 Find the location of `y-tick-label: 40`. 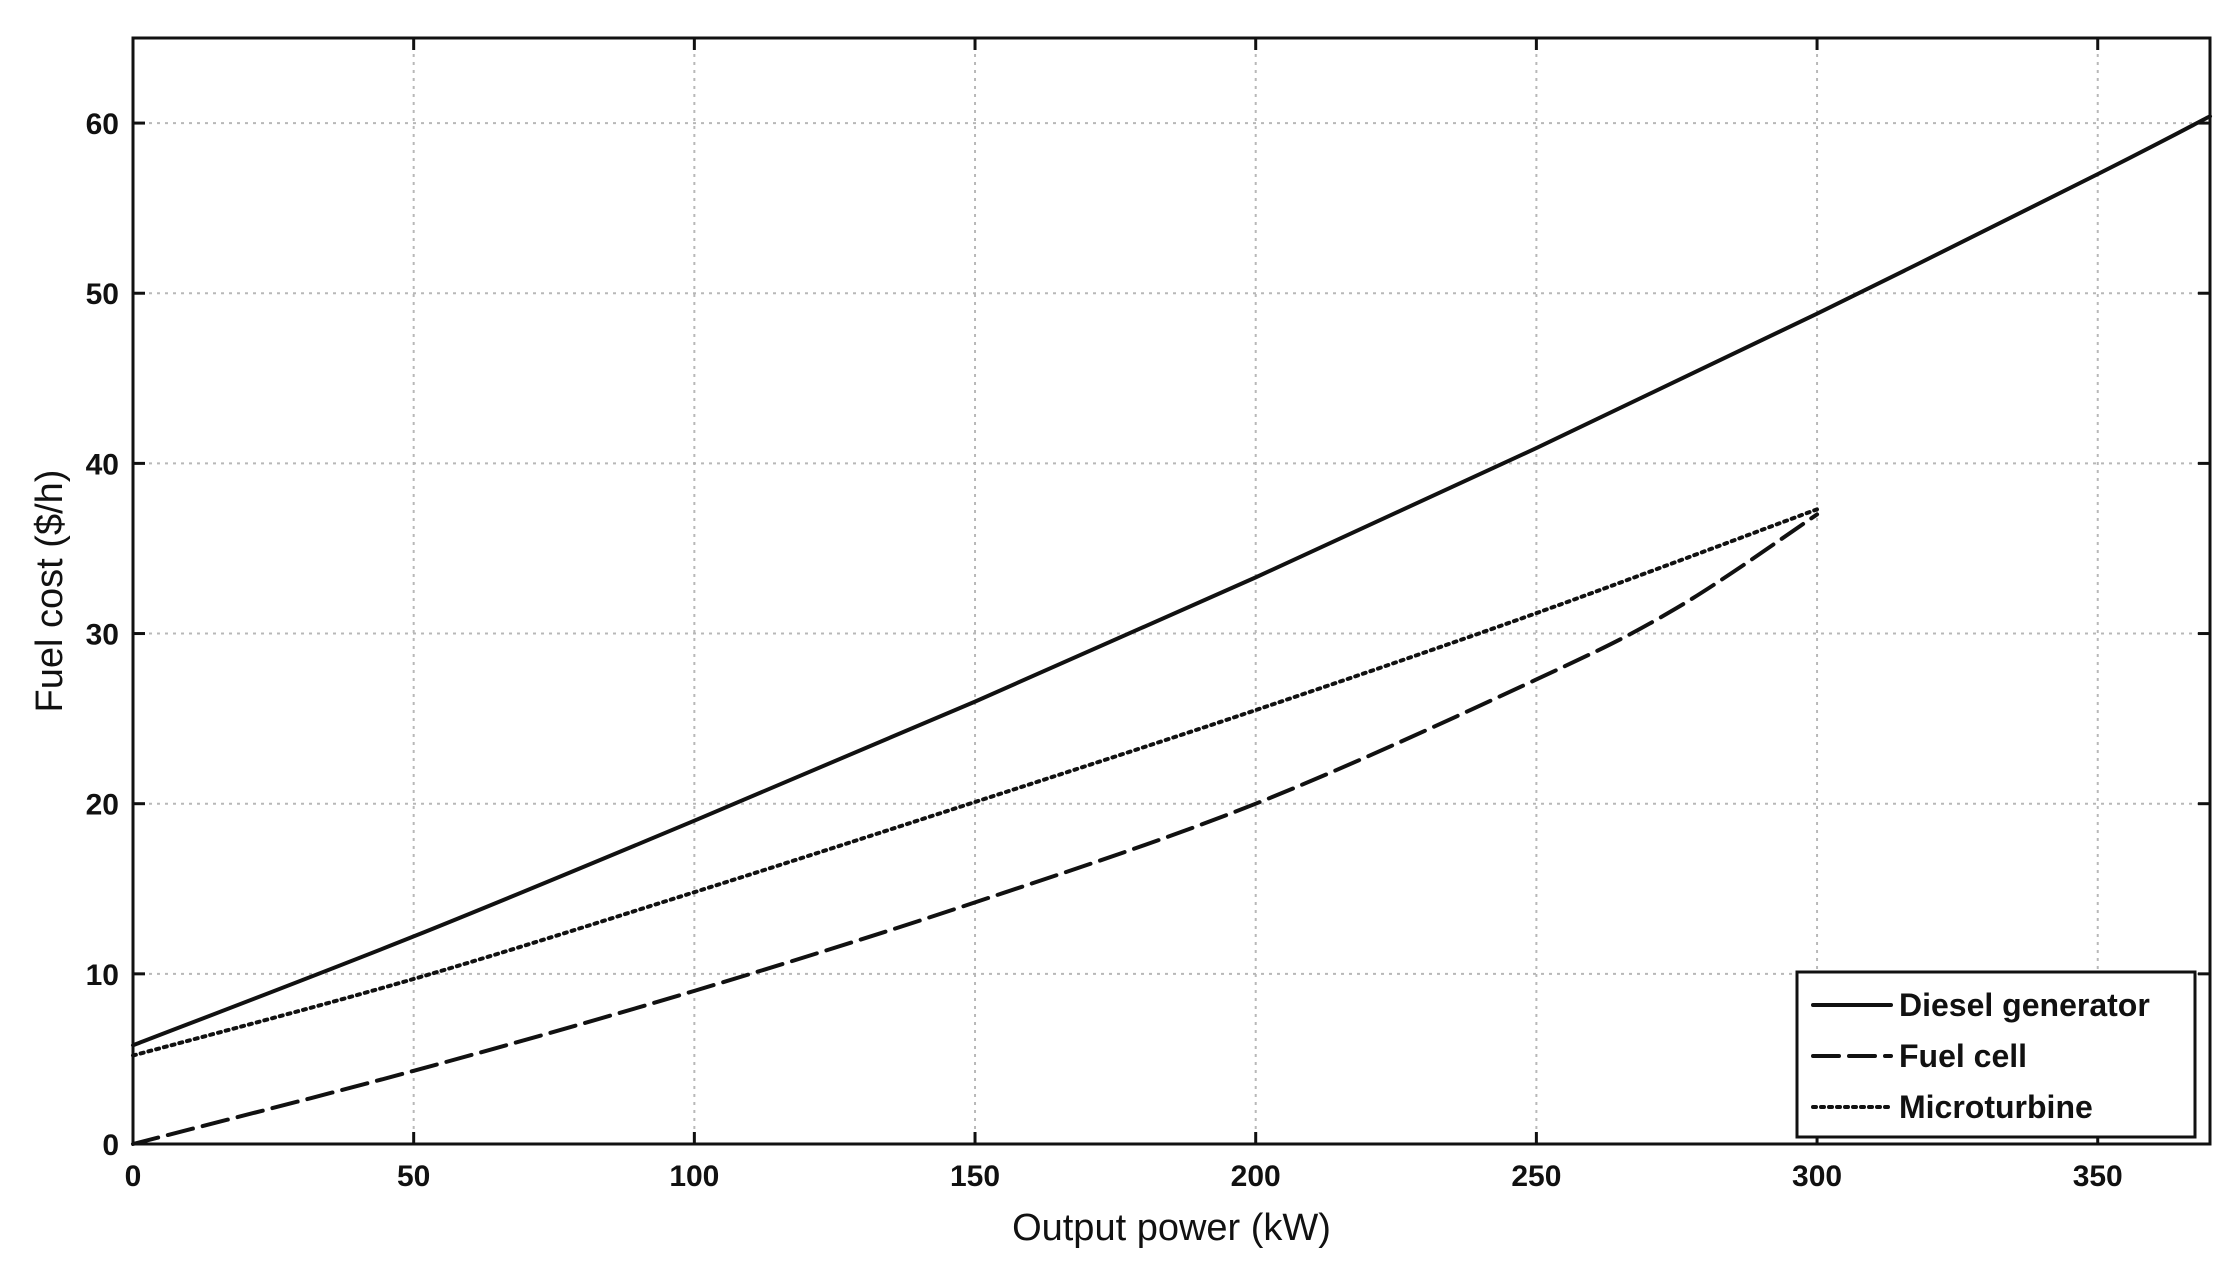

y-tick-label: 40 is located at coordinates (102, 464).